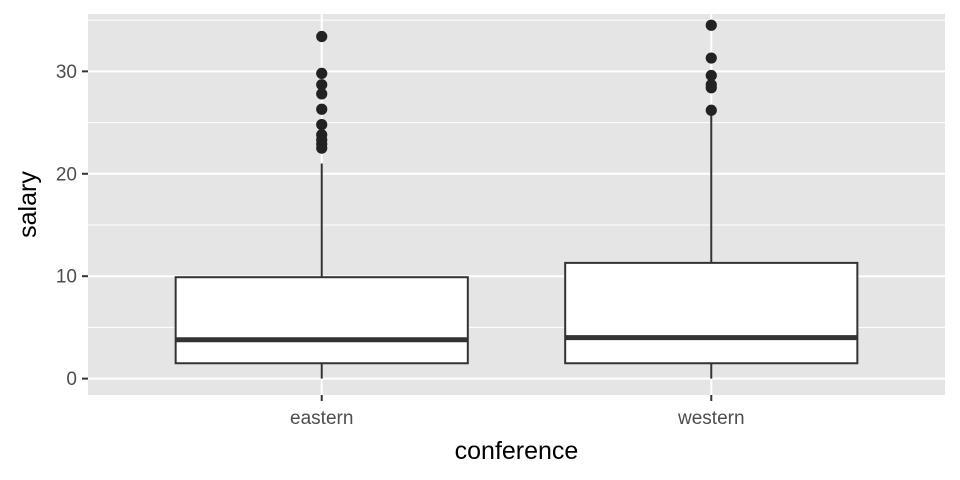 The height and width of the screenshot is (480, 960). Describe the element at coordinates (66, 72) in the screenshot. I see `y-tick-label: 30` at that location.